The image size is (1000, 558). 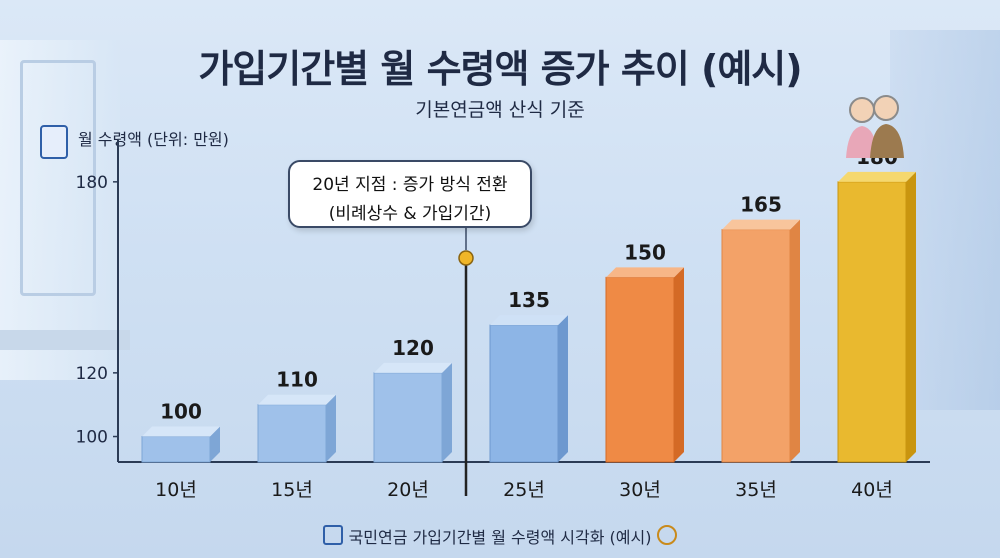 What do you see at coordinates (875, 126) in the screenshot?
I see `elderly-couple-icon` at bounding box center [875, 126].